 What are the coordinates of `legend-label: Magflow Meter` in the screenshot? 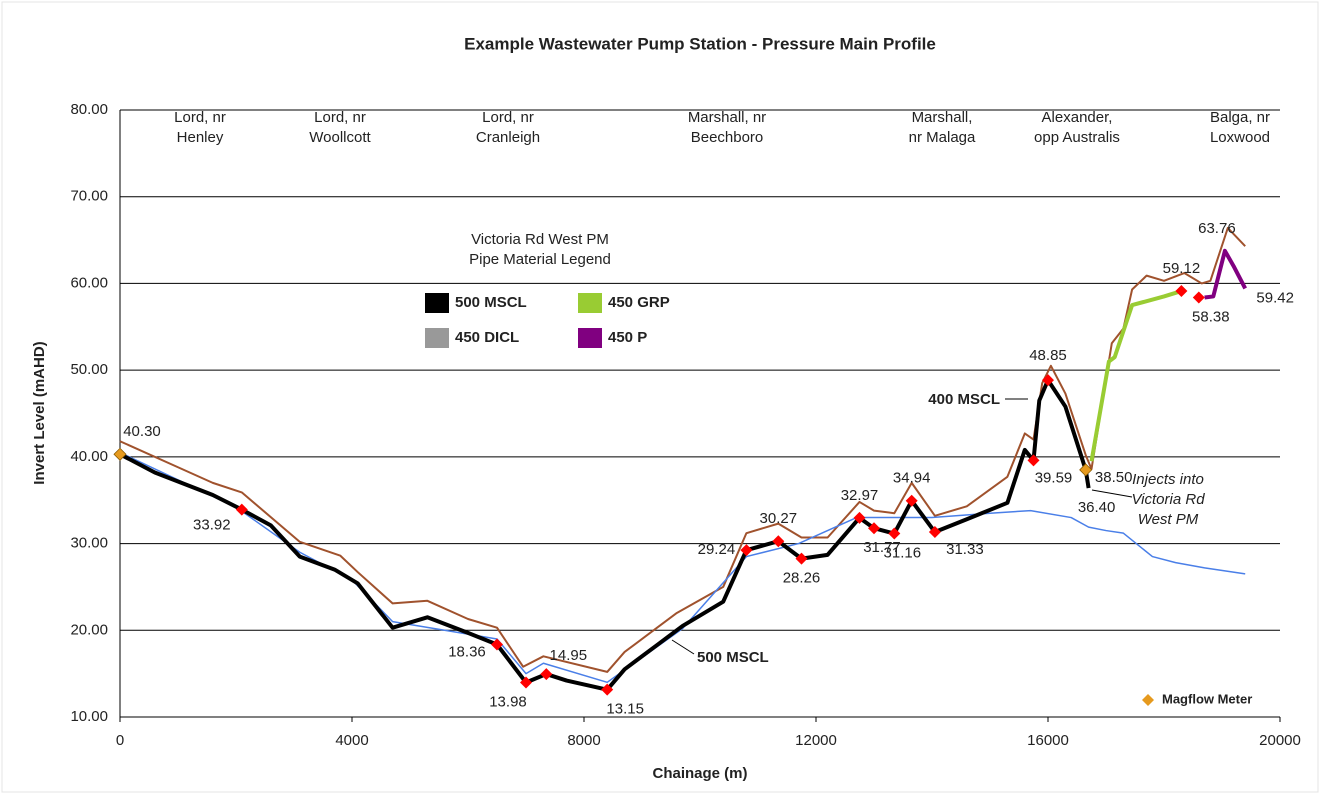 It's located at (1207, 698).